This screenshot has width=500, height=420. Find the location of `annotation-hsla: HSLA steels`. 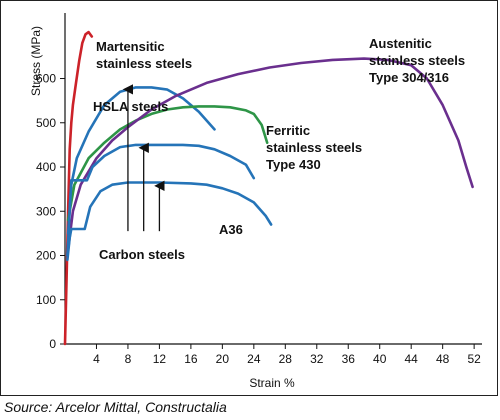

annotation-hsla: HSLA steels is located at coordinates (130, 106).